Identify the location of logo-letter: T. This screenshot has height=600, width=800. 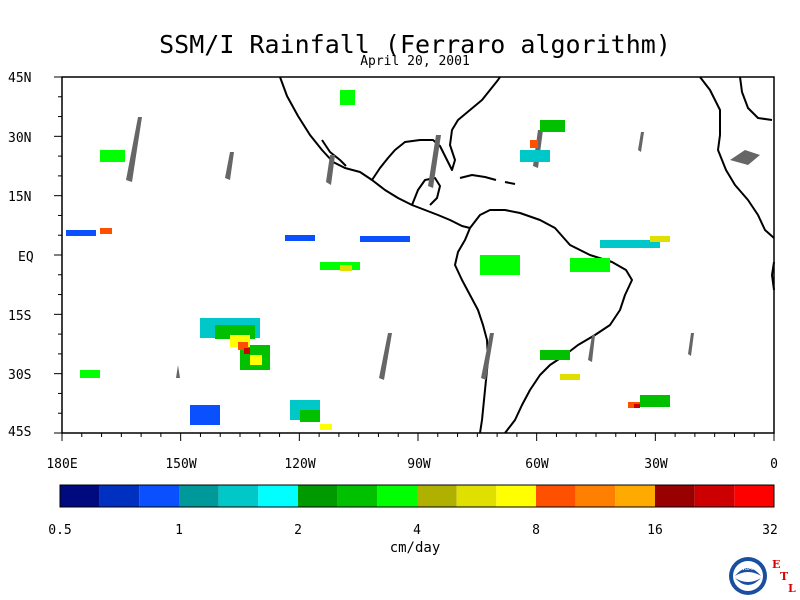
(784, 576).